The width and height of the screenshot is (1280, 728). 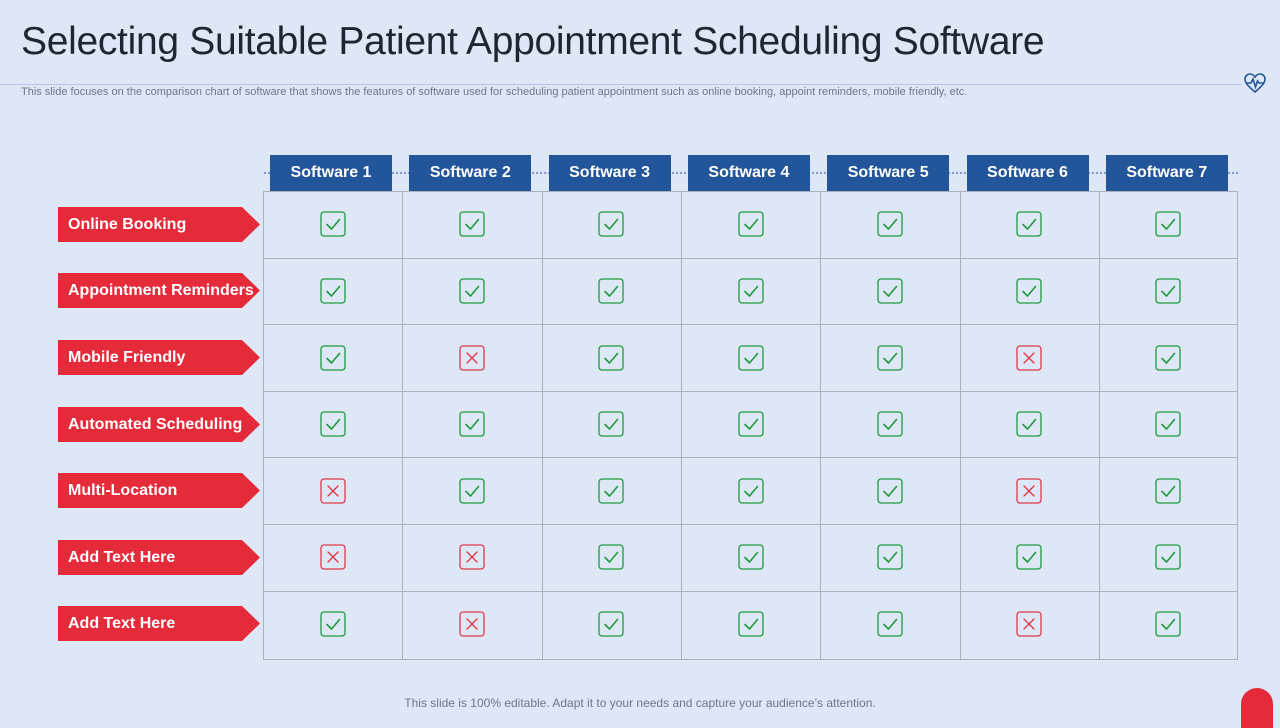 What do you see at coordinates (1166, 173) in the screenshot?
I see `column-header: Software 7` at bounding box center [1166, 173].